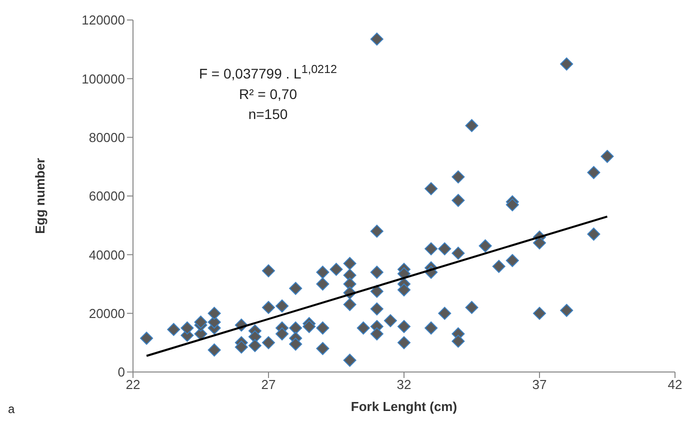 The image size is (695, 428). What do you see at coordinates (12, 409) in the screenshot?
I see `text: a` at bounding box center [12, 409].